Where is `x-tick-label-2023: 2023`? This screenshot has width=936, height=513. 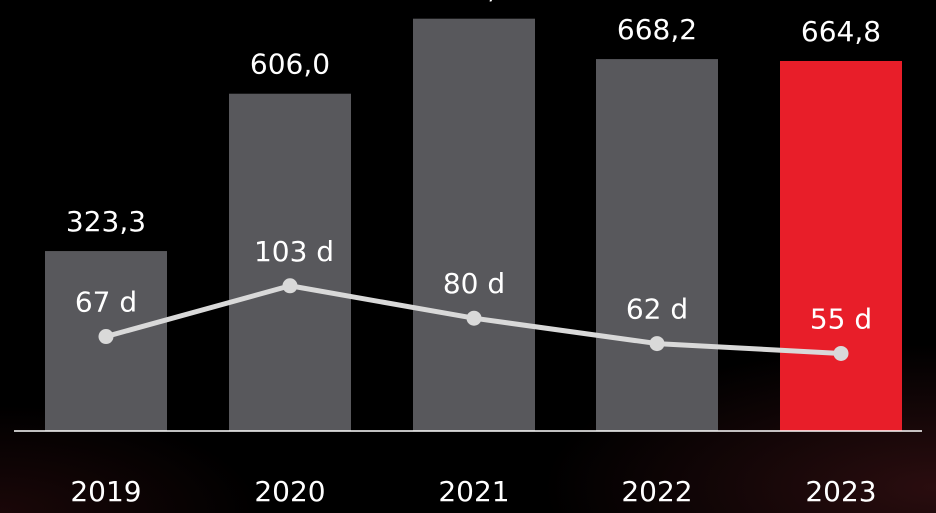
x-tick-label-2023: 2023 is located at coordinates (840, 491).